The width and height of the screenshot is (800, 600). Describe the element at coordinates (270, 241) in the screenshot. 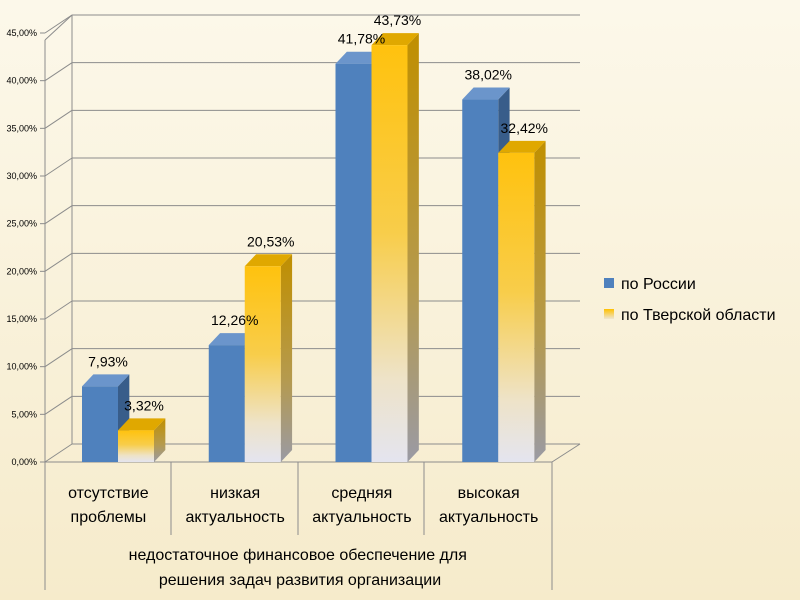

I see `data-label: 20,53%` at that location.